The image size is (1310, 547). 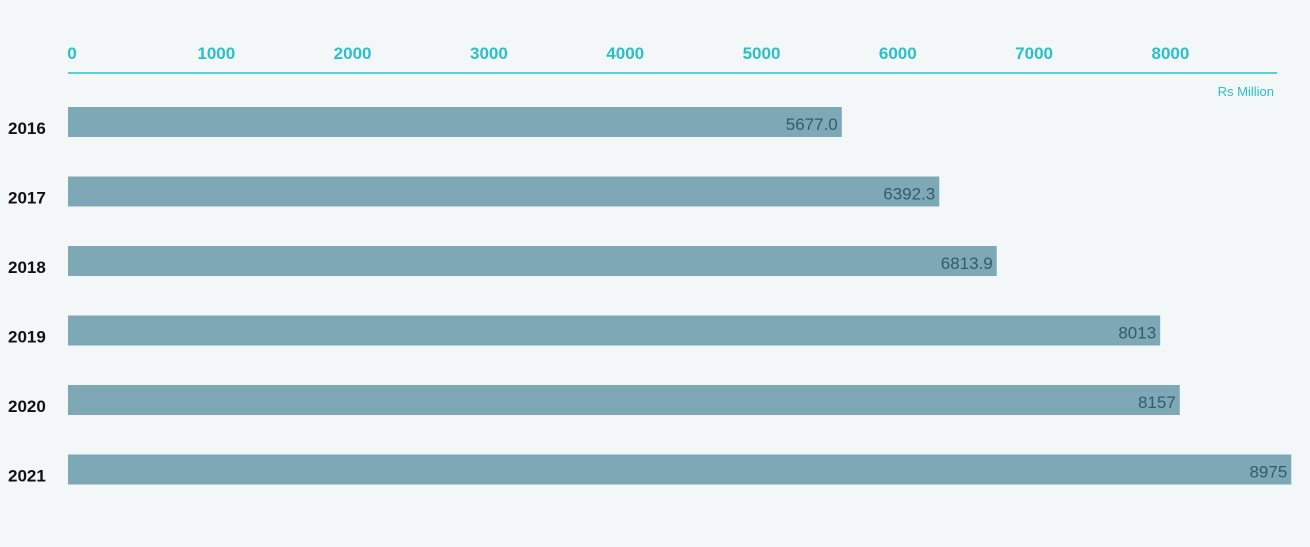 I want to click on category-label: 2021, so click(x=27, y=476).